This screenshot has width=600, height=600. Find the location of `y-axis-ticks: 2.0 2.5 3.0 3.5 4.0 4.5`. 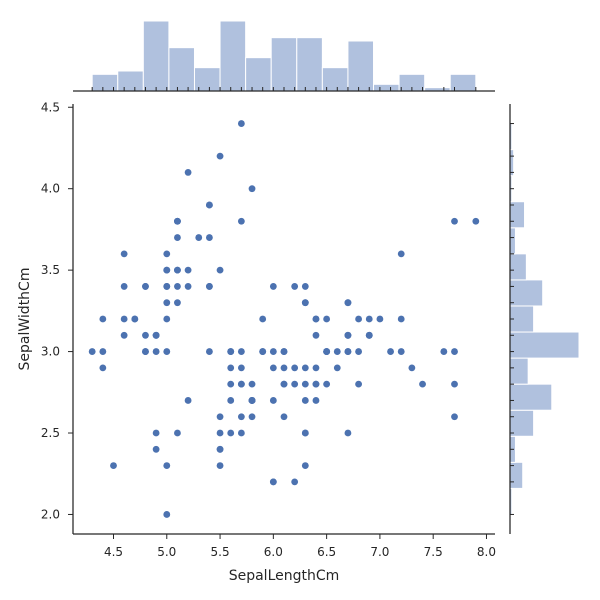

y-axis-ticks: 2.0 2.5 3.0 3.5 4.0 4.5 is located at coordinates (57, 310).